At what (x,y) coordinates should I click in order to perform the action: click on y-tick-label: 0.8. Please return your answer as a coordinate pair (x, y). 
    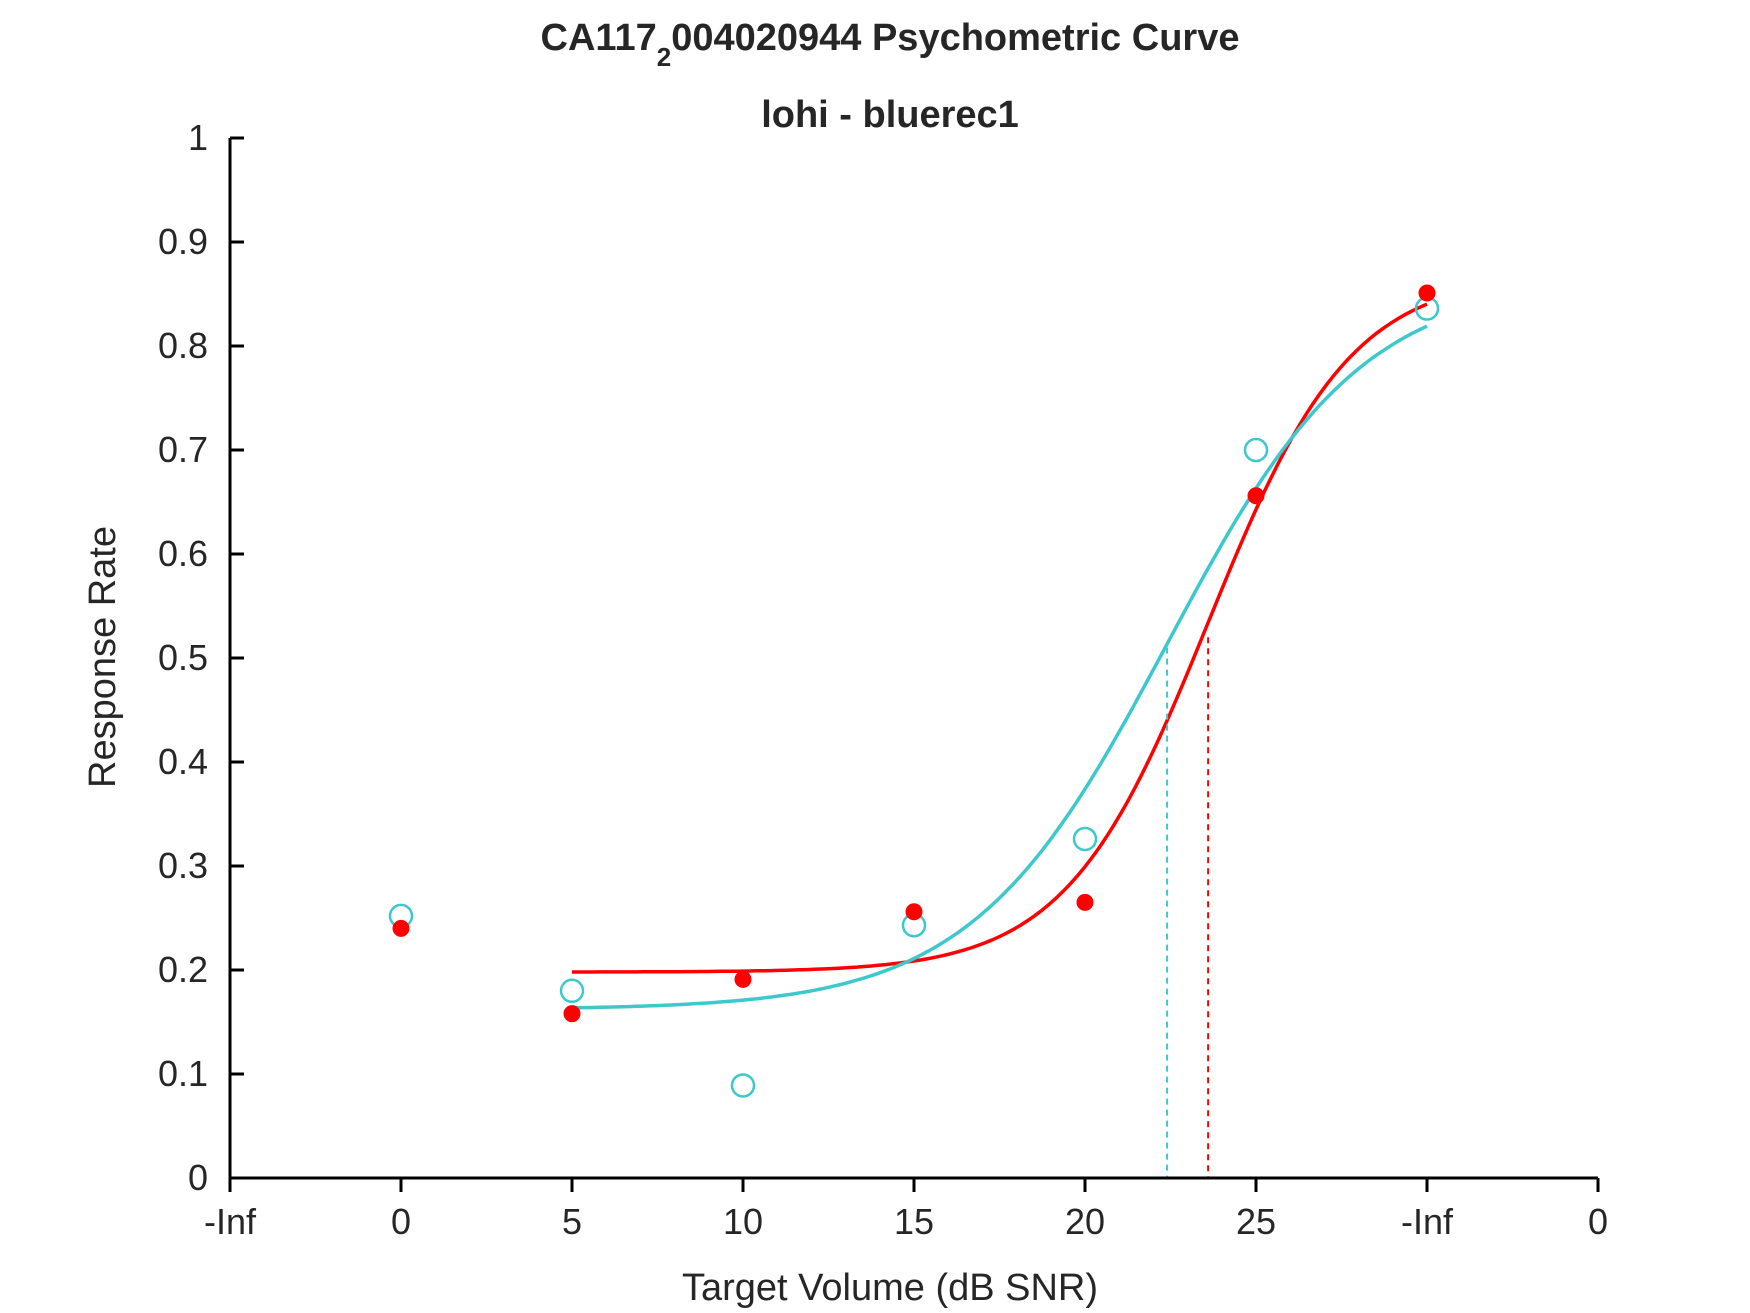
    Looking at the image, I should click on (183, 345).